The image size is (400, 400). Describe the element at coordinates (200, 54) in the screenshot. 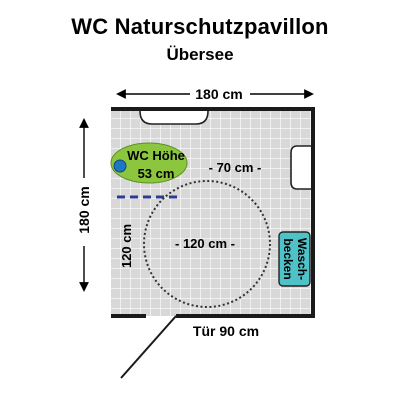

I see `page-subtitle: Übersee` at that location.